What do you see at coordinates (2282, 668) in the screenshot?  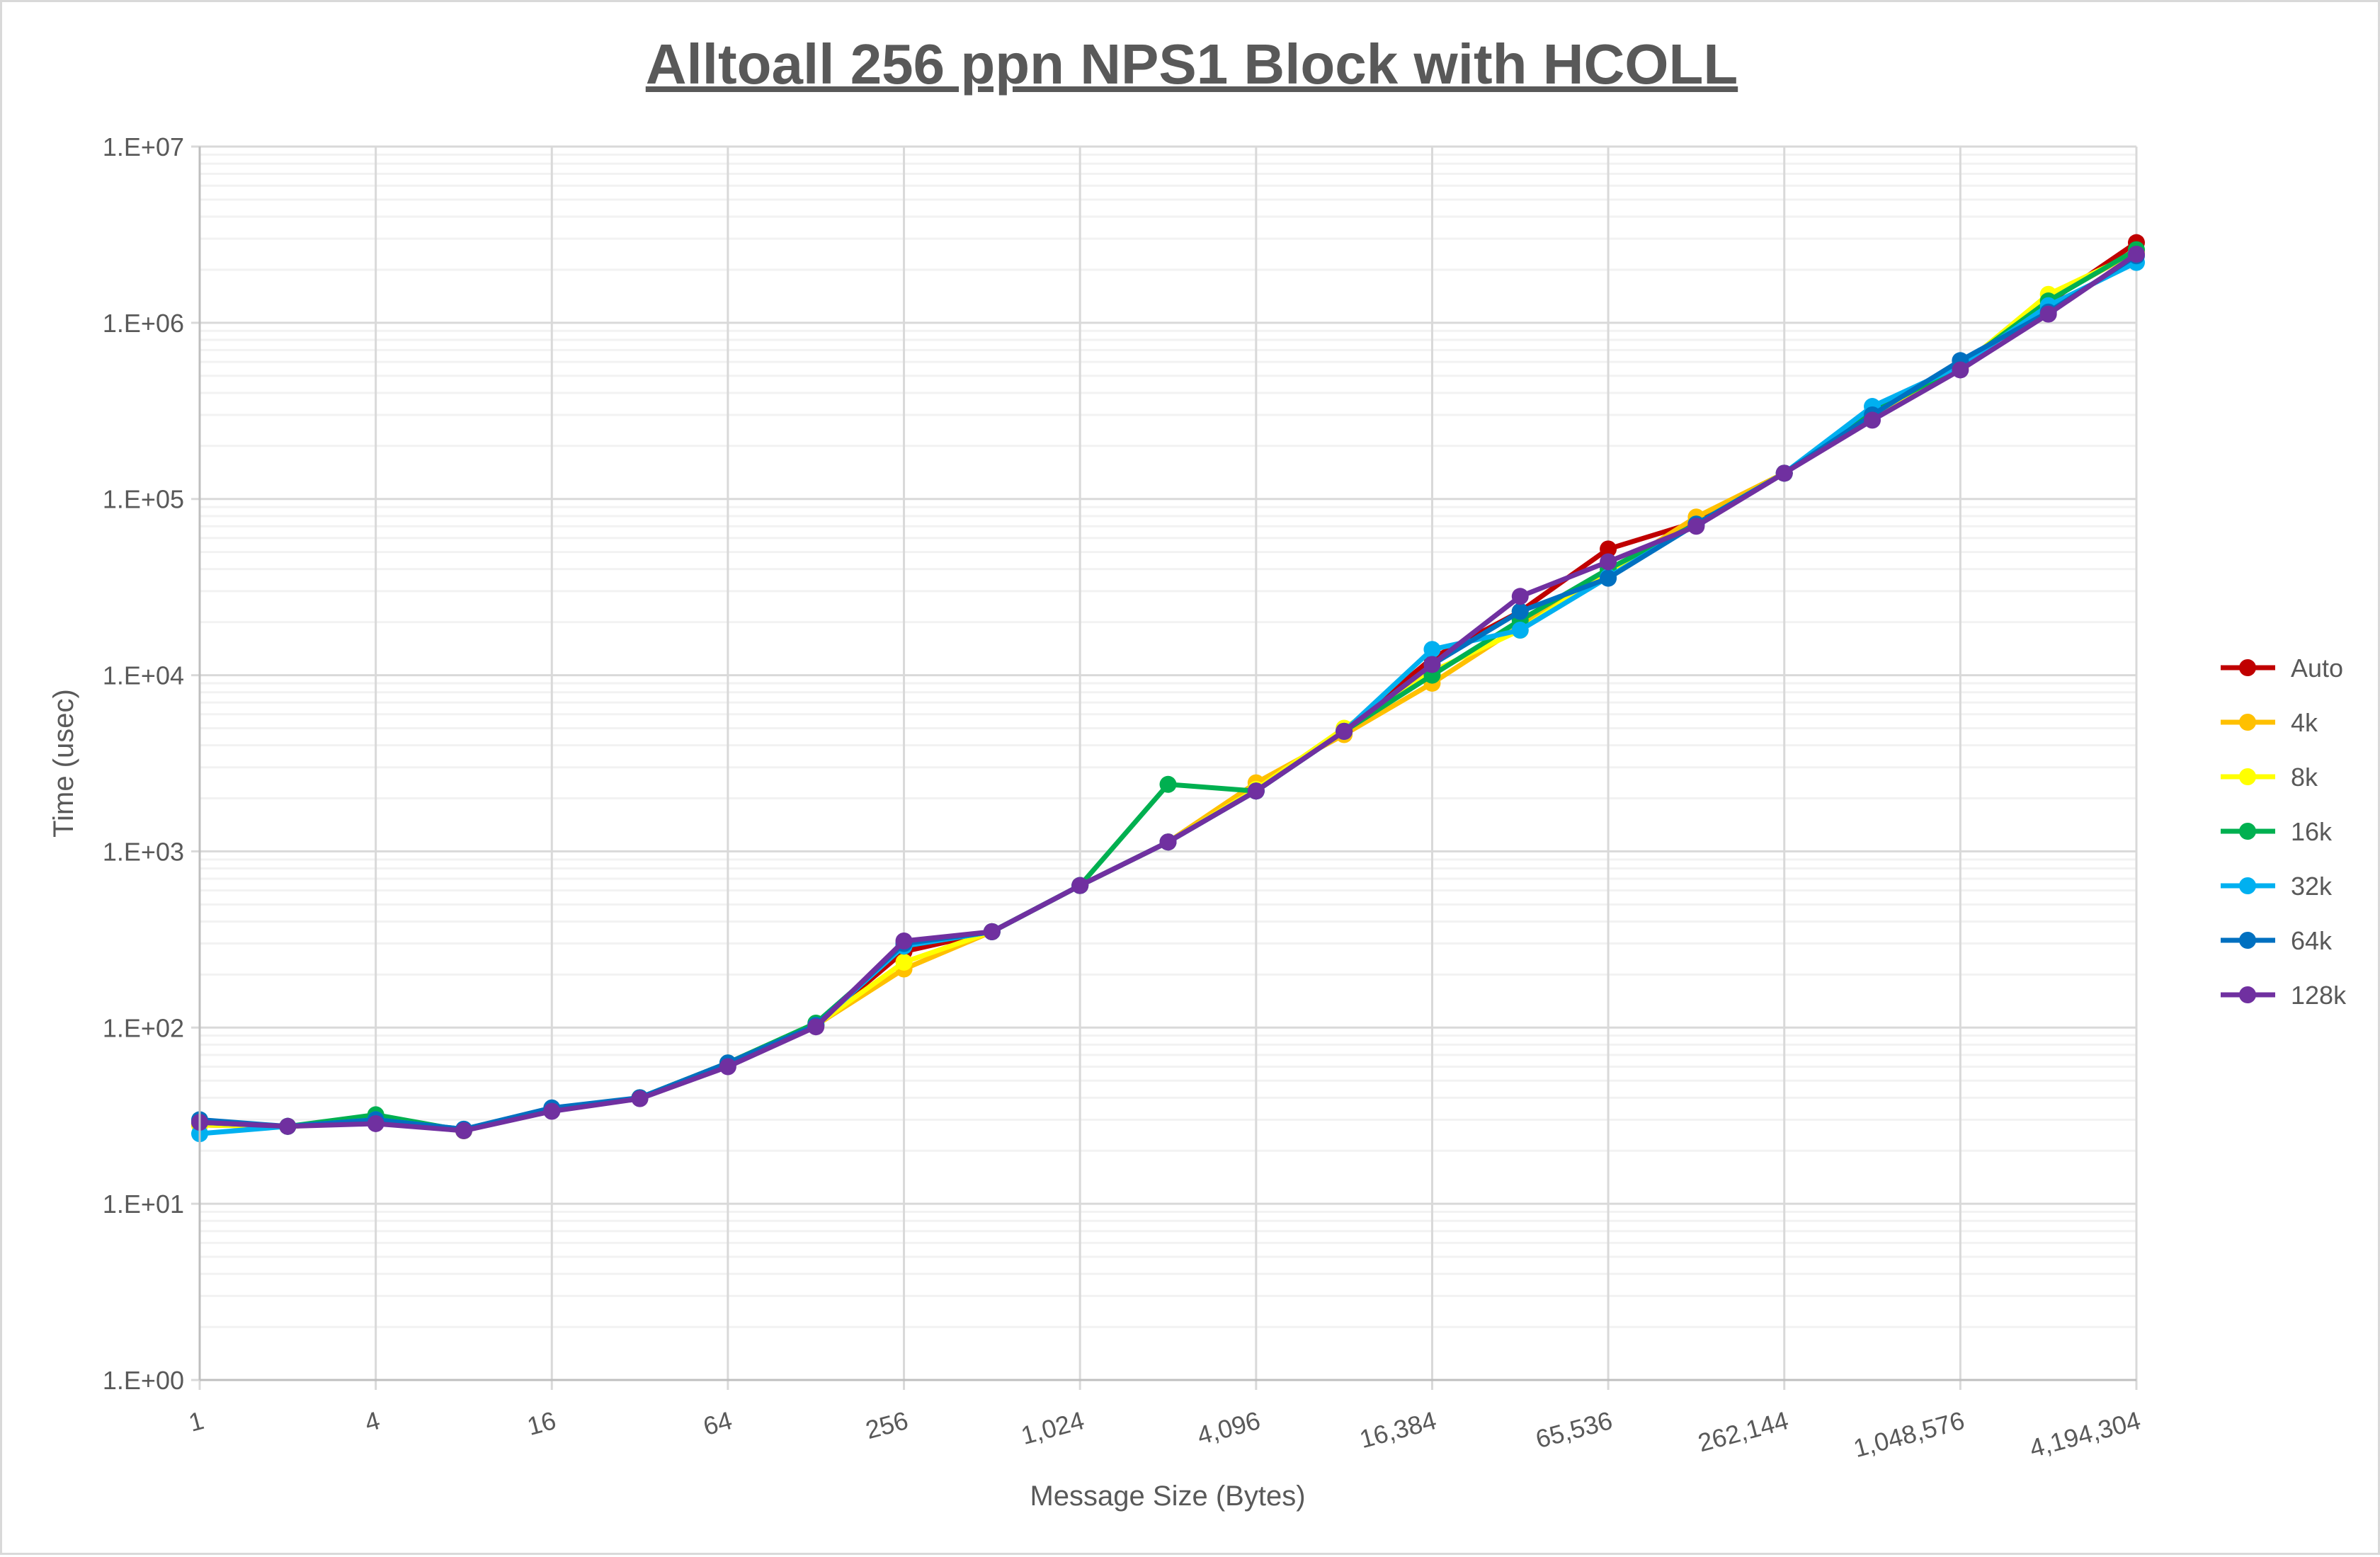 I see `legend-item-auto: Auto` at bounding box center [2282, 668].